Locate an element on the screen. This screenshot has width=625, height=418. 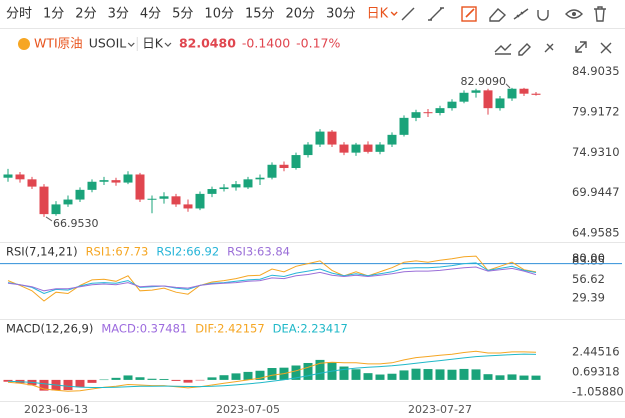
x-tick-label: 2023-07-27 is located at coordinates (440, 409).